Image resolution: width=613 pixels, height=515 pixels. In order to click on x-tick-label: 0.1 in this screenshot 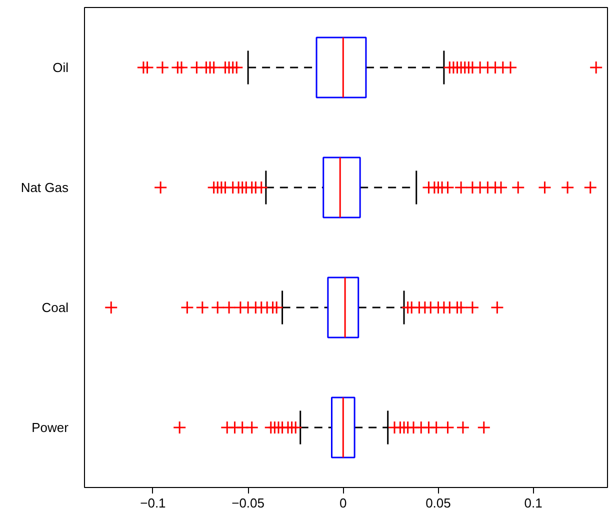, I will do `click(533, 503)`.